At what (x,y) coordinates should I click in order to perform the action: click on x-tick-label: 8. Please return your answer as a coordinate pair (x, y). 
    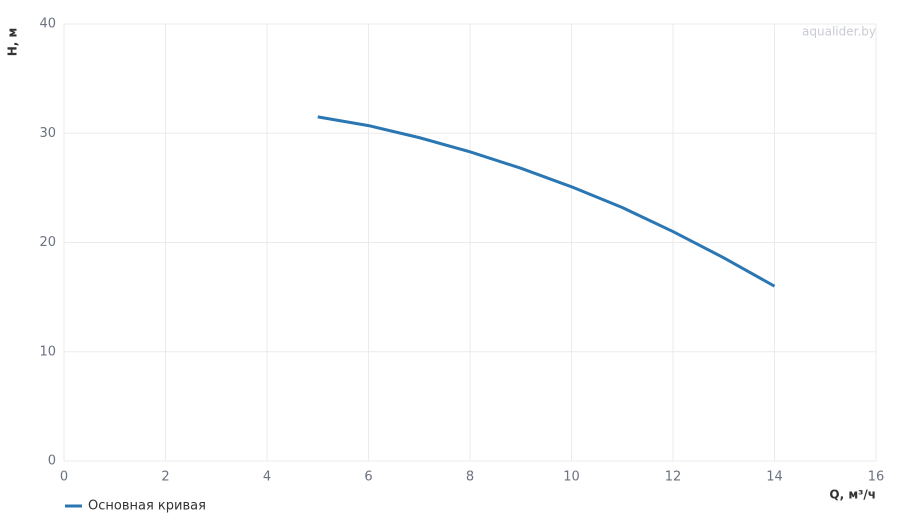
    Looking at the image, I should click on (470, 477).